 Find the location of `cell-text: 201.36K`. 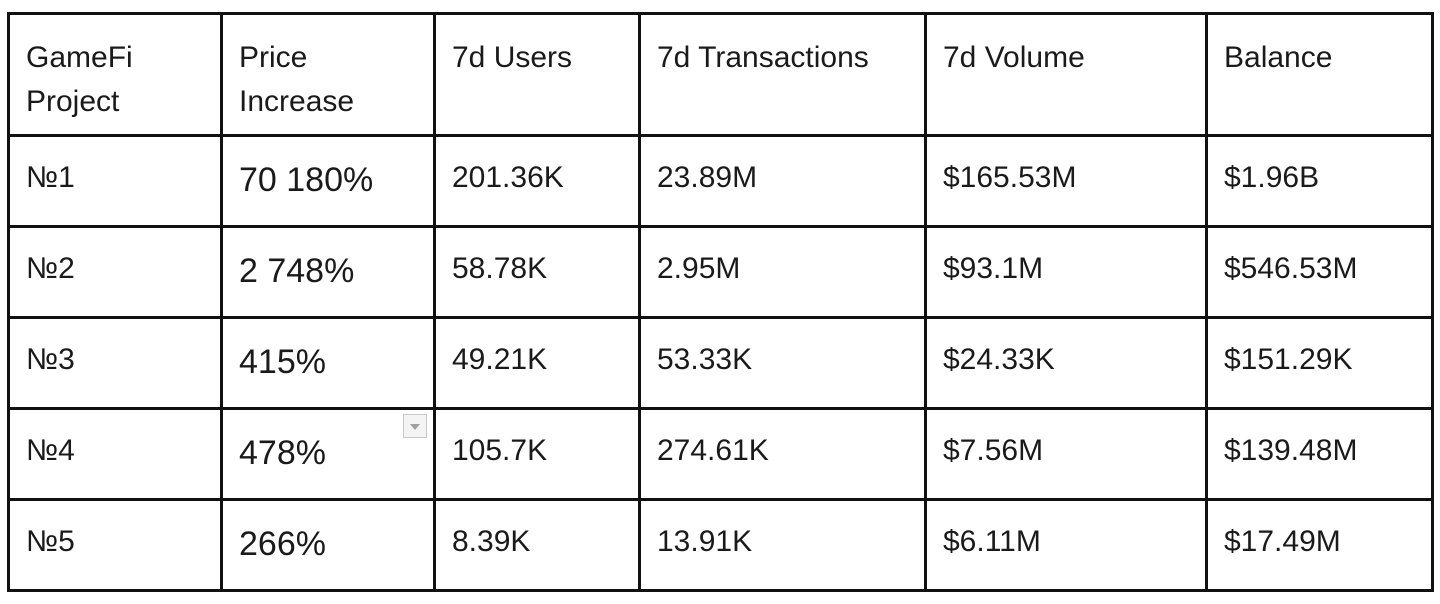

cell-text: 201.36K is located at coordinates (508, 177).